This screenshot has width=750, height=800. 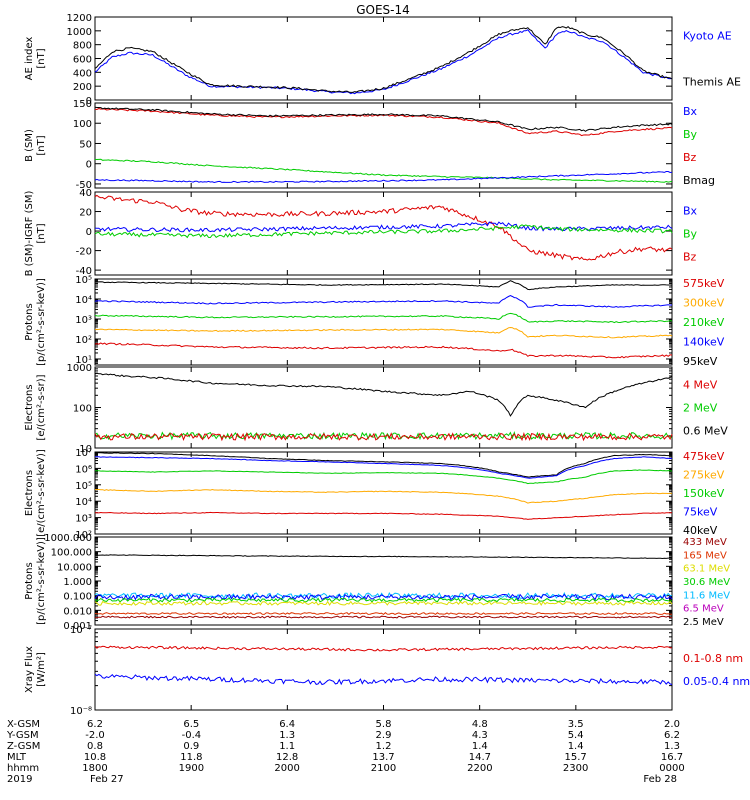 What do you see at coordinates (85, 213) in the screenshot?
I see `y-tick-label: 20` at bounding box center [85, 213].